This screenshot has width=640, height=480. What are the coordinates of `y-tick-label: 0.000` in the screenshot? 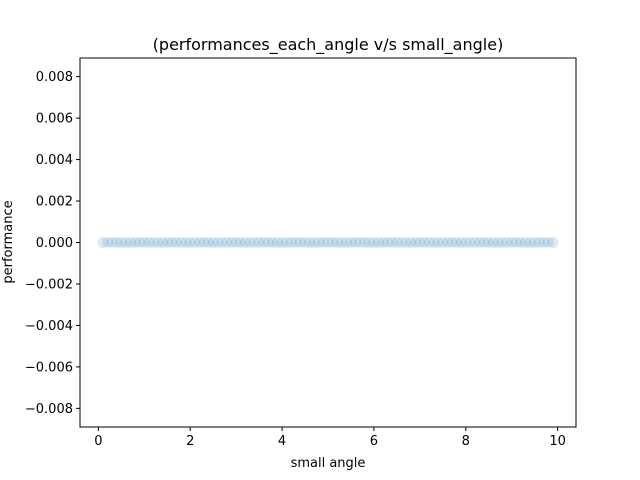 It's located at (54, 243).